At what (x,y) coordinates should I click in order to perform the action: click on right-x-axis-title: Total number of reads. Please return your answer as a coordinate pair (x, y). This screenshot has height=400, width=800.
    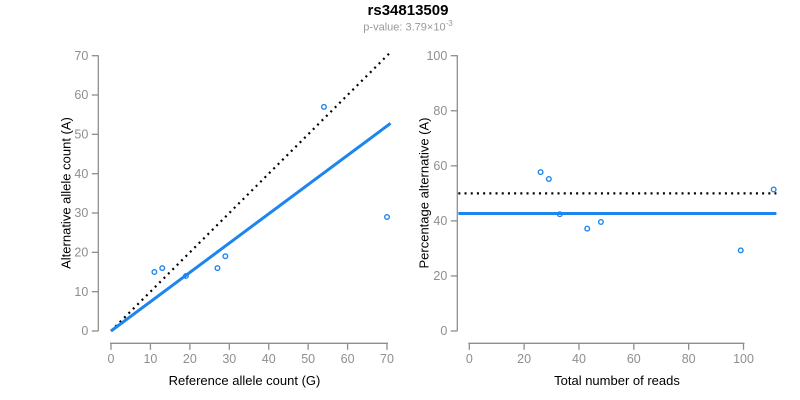
    Looking at the image, I should click on (617, 380).